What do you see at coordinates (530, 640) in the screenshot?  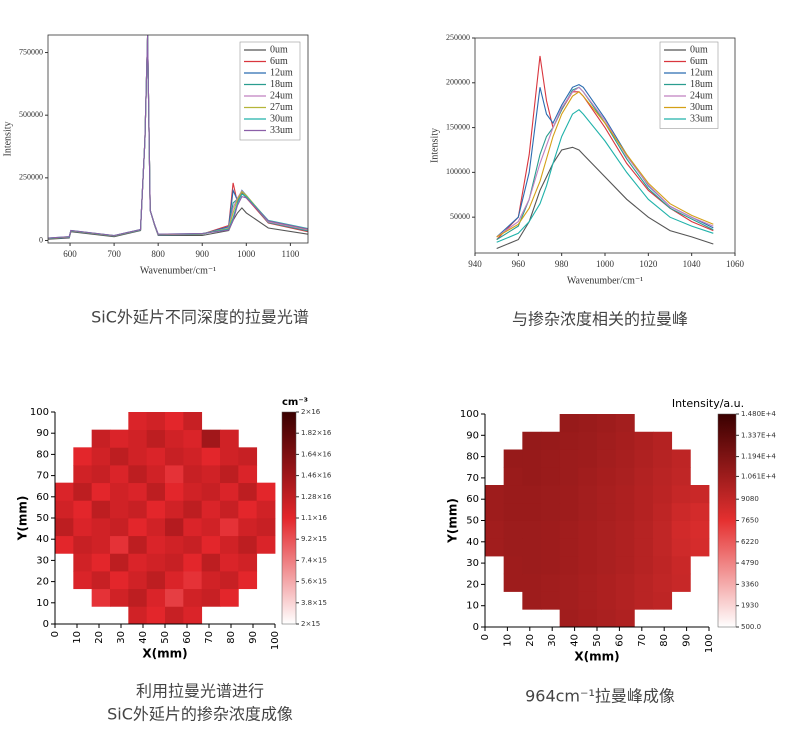 I see `x-tick-label: 20` at bounding box center [530, 640].